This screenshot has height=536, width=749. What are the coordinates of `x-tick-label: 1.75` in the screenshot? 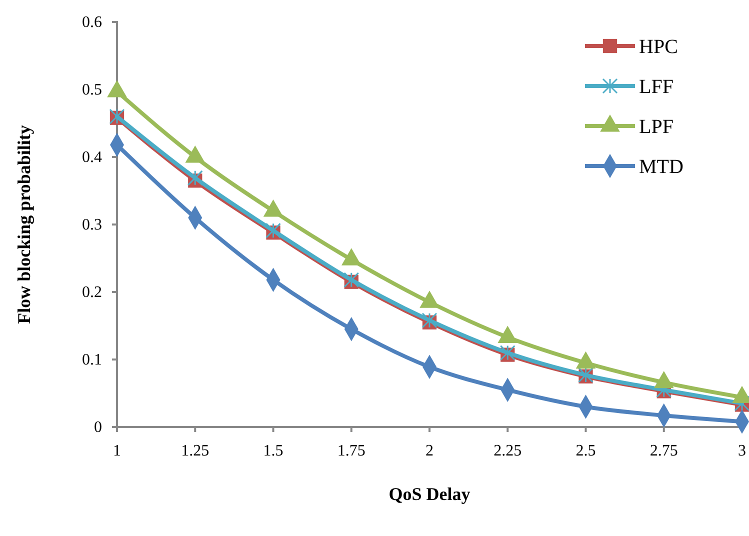 It's located at (351, 451).